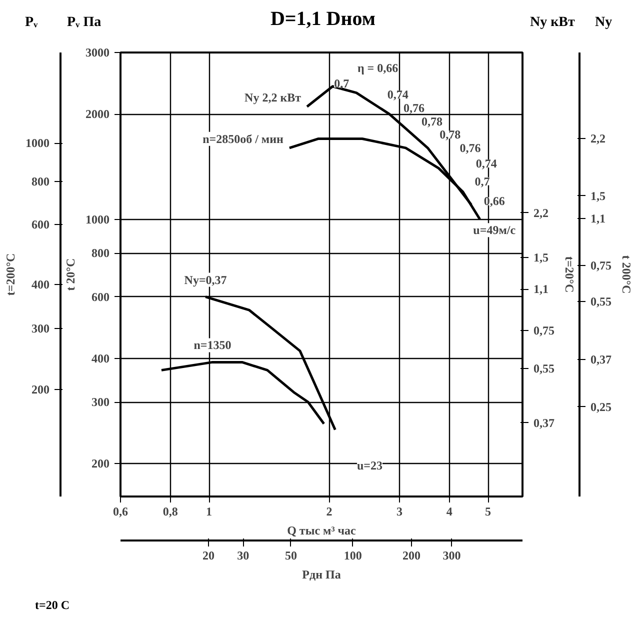 The image size is (638, 637). What do you see at coordinates (31, 23) in the screenshot?
I see `text: Pᵥ` at bounding box center [31, 23].